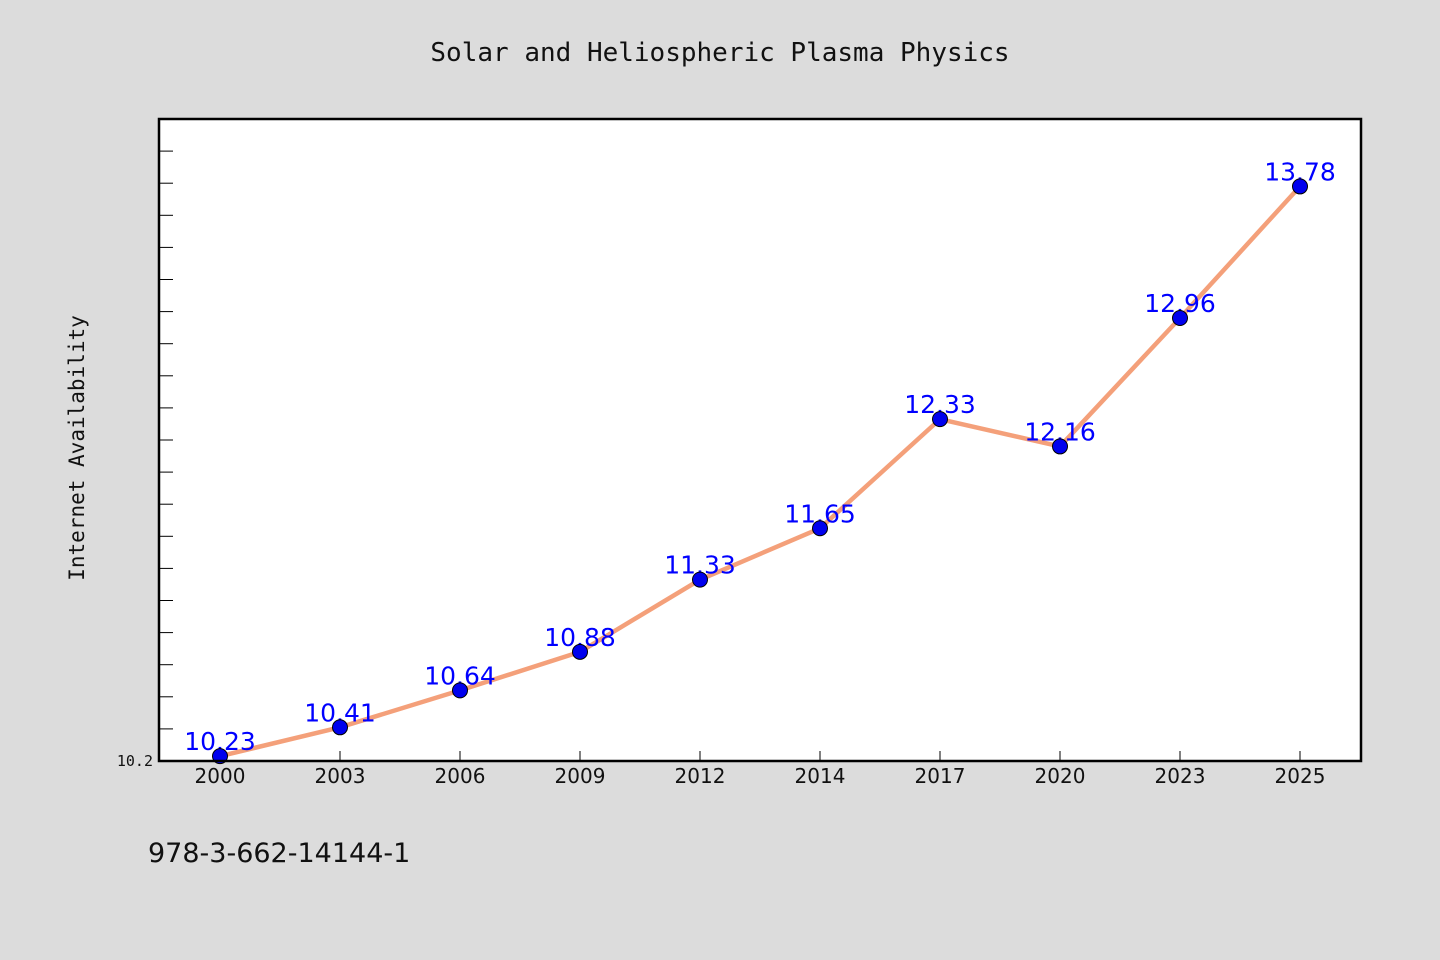  I want to click on x-tick-label-2017: 2017, so click(940, 776).